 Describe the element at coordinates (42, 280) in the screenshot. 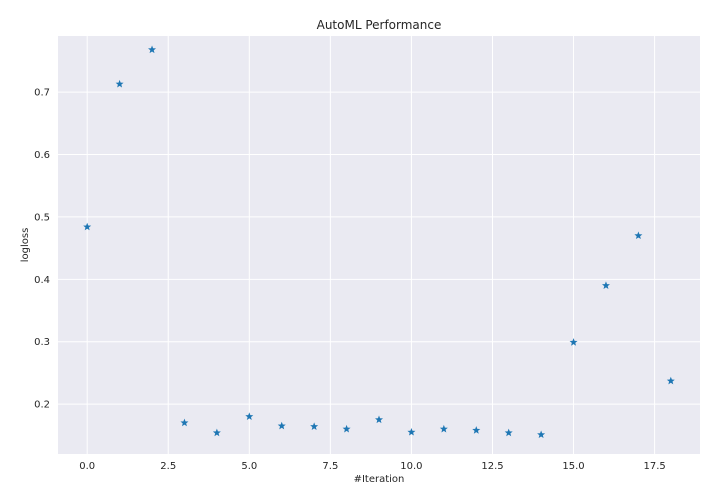

I see `y-tick-label: 0.4` at that location.